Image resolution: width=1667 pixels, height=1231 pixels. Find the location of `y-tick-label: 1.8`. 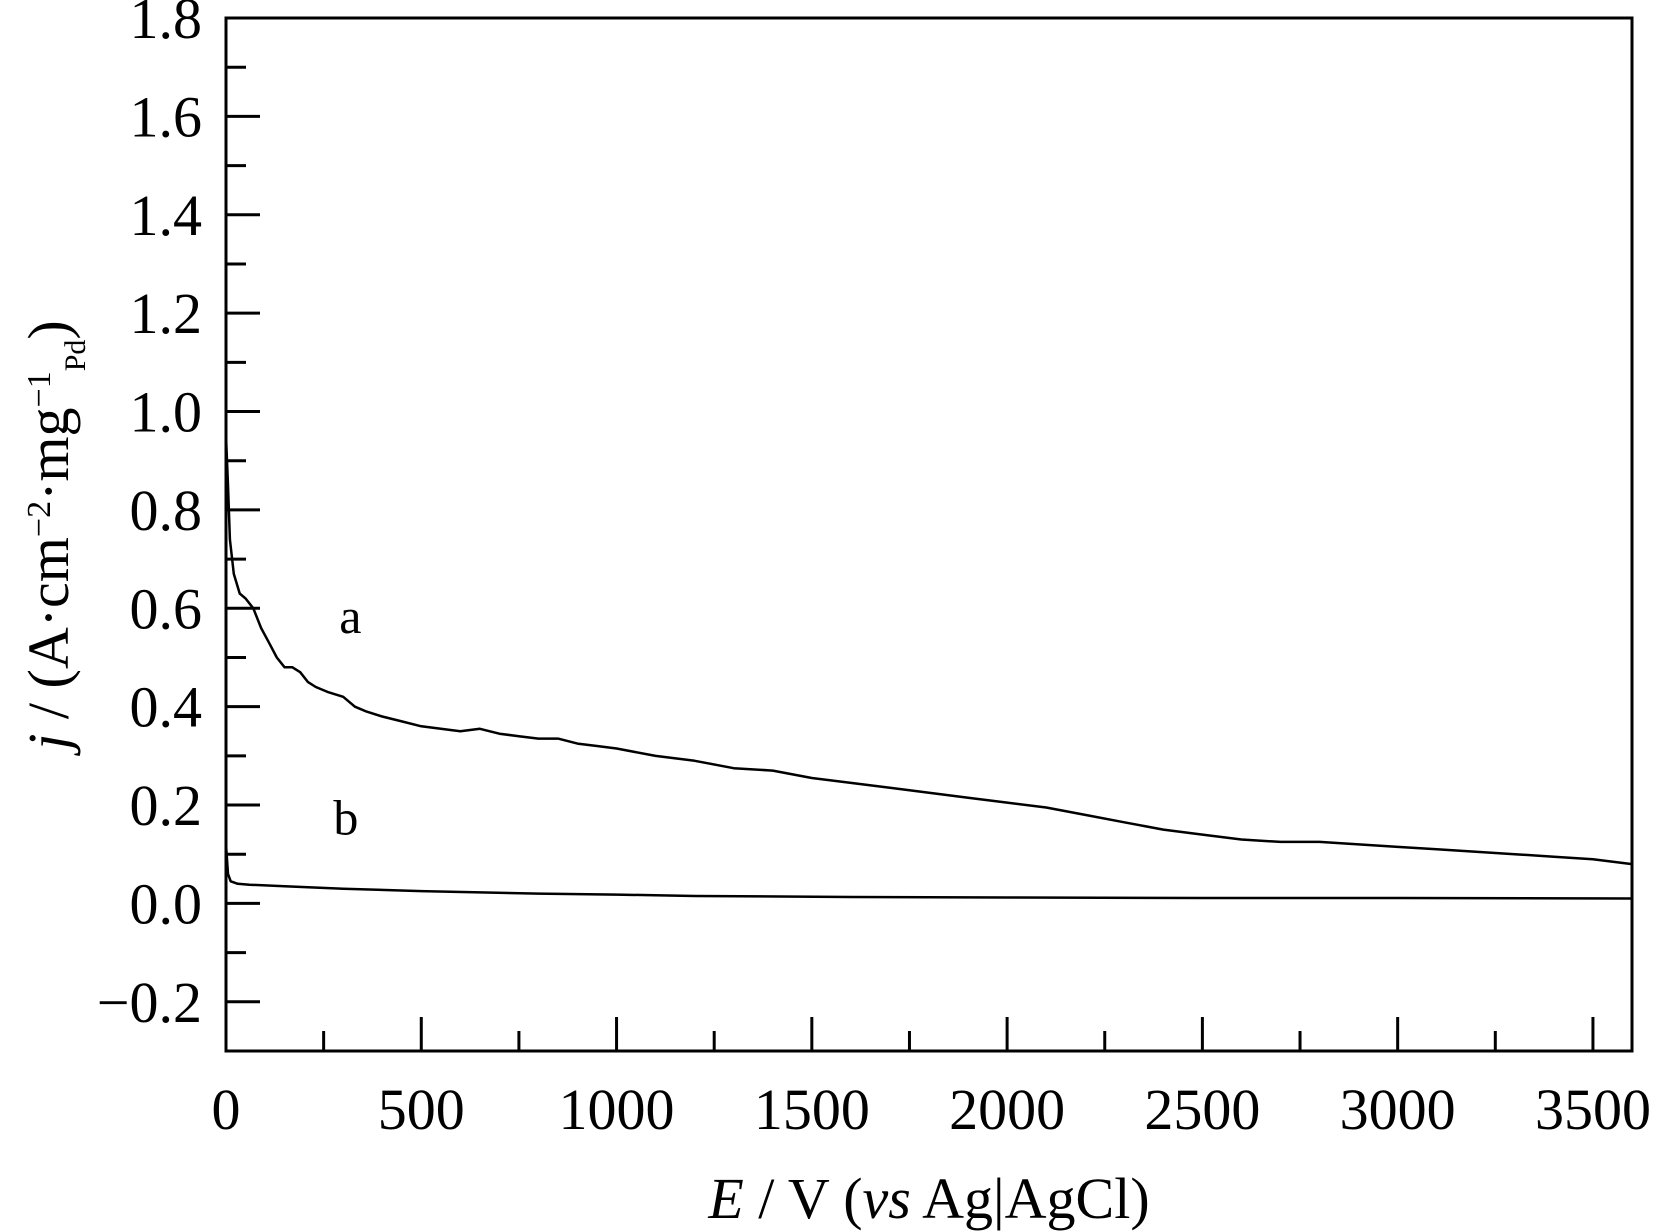

y-tick-label: 1.8 is located at coordinates (166, 25).